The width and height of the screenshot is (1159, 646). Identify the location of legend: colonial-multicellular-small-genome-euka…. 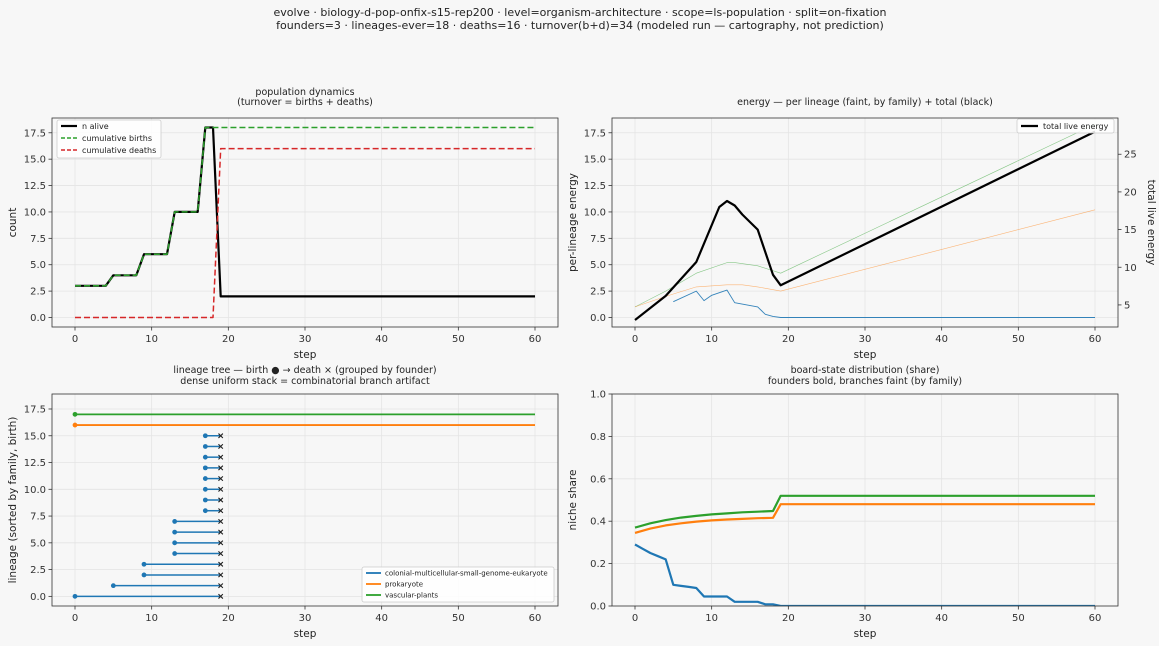
(458, 584).